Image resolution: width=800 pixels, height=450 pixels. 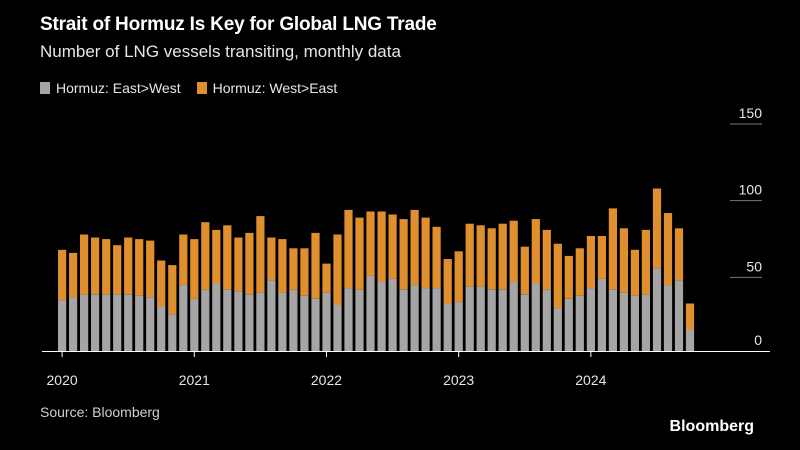 What do you see at coordinates (751, 113) in the screenshot?
I see `y-tick-label: 150` at bounding box center [751, 113].